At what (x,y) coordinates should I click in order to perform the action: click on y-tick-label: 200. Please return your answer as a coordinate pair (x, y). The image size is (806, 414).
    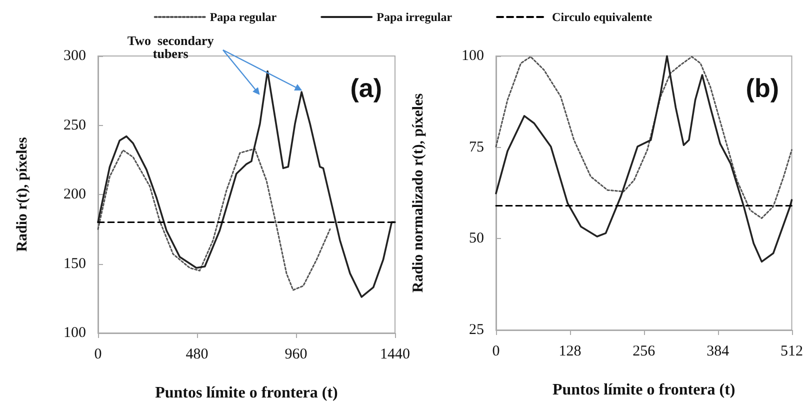
    Looking at the image, I should click on (75, 194).